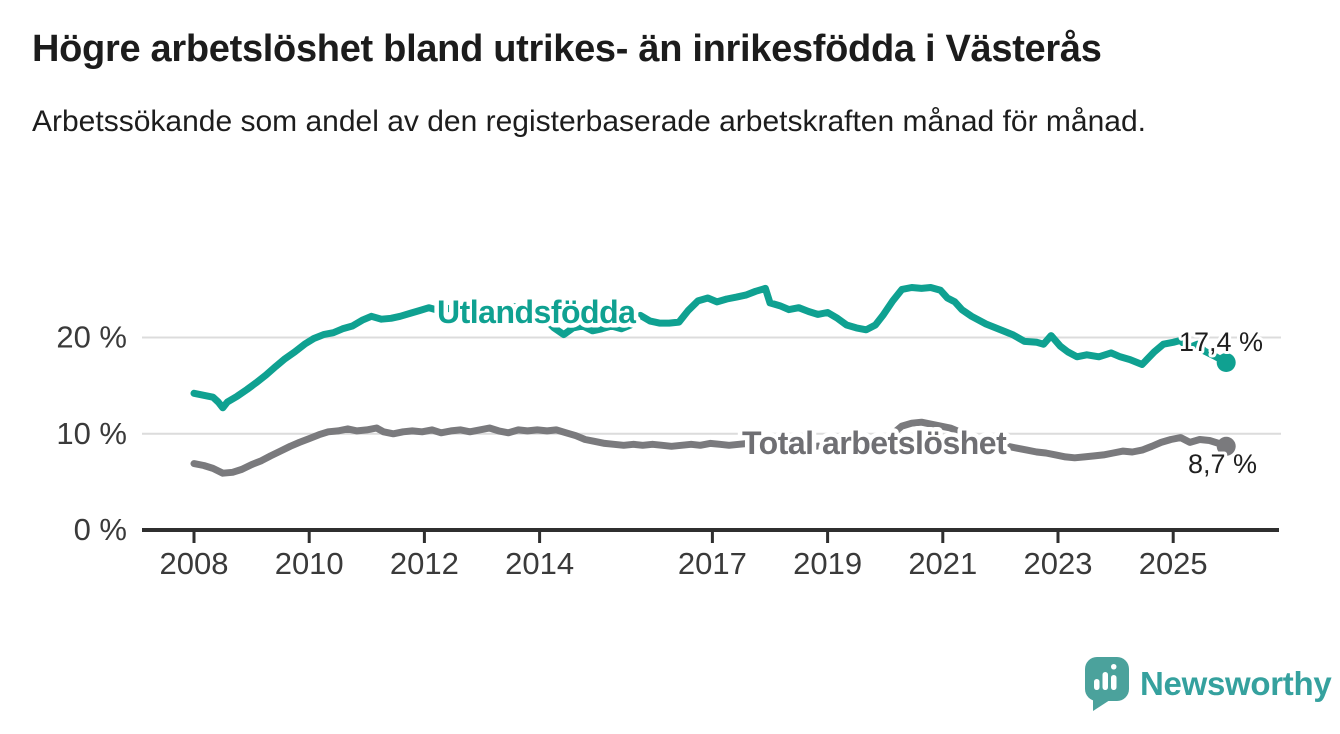 Image resolution: width=1340 pixels, height=734 pixels. I want to click on newsworthy-bubble-icon, so click(1107, 684).